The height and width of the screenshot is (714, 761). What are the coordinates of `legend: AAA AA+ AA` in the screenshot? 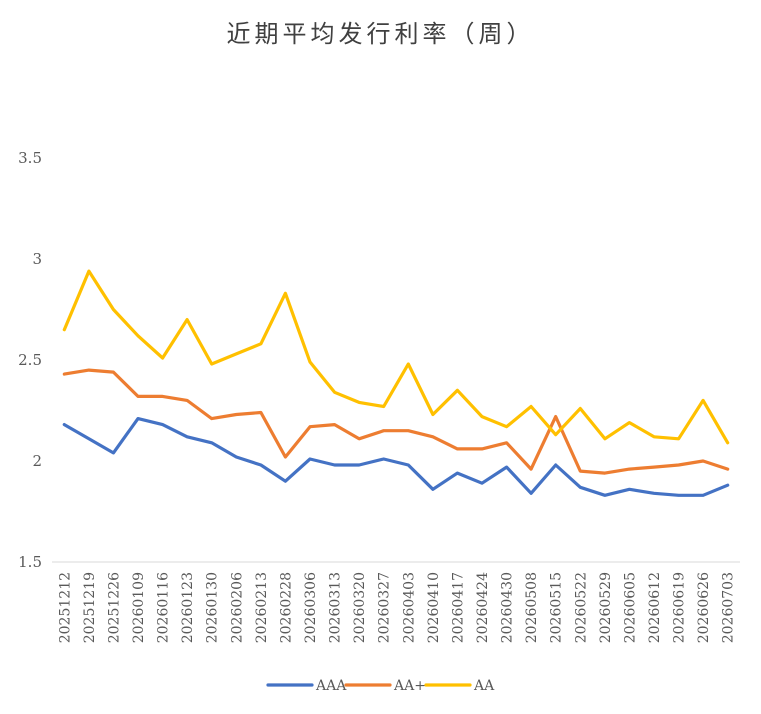 It's located at (380, 686).